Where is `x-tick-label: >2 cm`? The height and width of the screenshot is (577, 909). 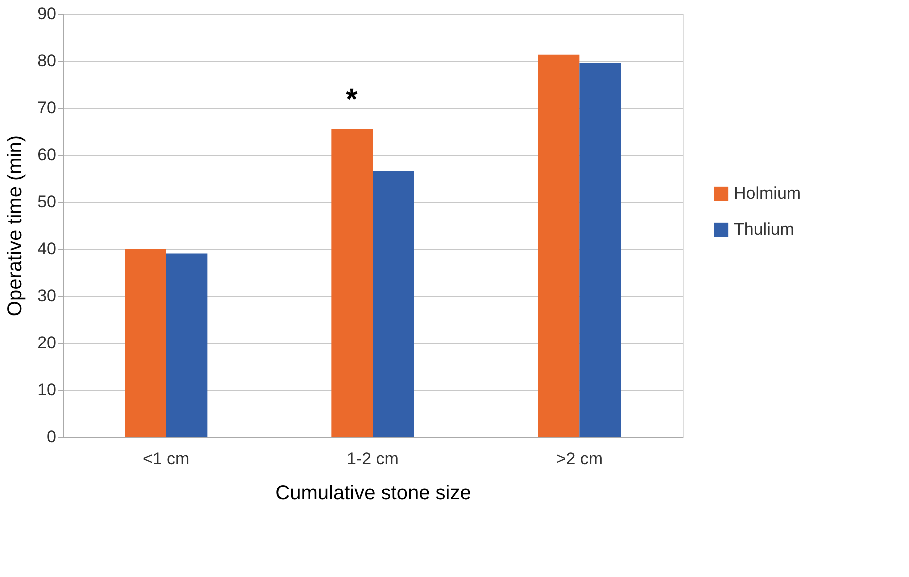
x-tick-label: >2 cm is located at coordinates (580, 459).